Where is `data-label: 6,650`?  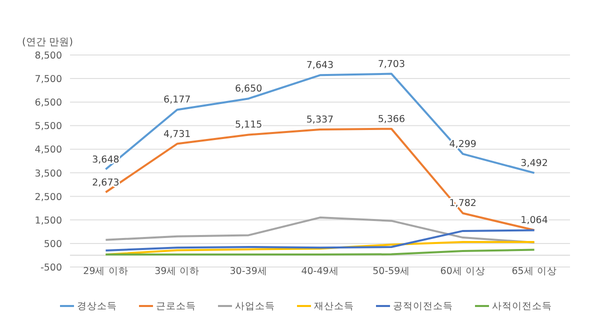
data-label: 6,650 is located at coordinates (248, 89).